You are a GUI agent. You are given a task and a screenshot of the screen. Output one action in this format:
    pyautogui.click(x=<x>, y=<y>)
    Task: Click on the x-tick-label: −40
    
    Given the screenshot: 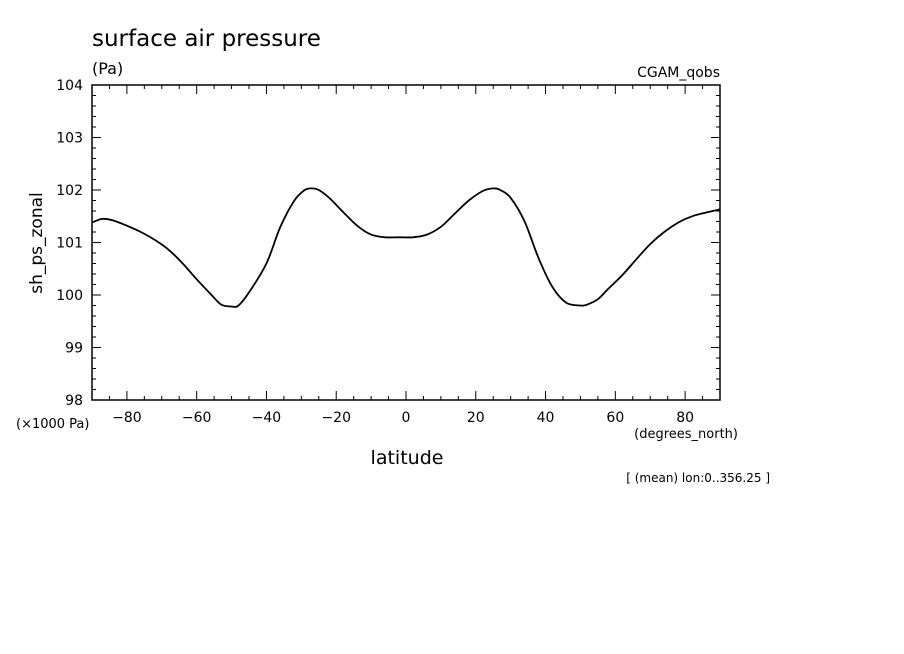 What is the action you would take?
    pyautogui.click(x=267, y=418)
    